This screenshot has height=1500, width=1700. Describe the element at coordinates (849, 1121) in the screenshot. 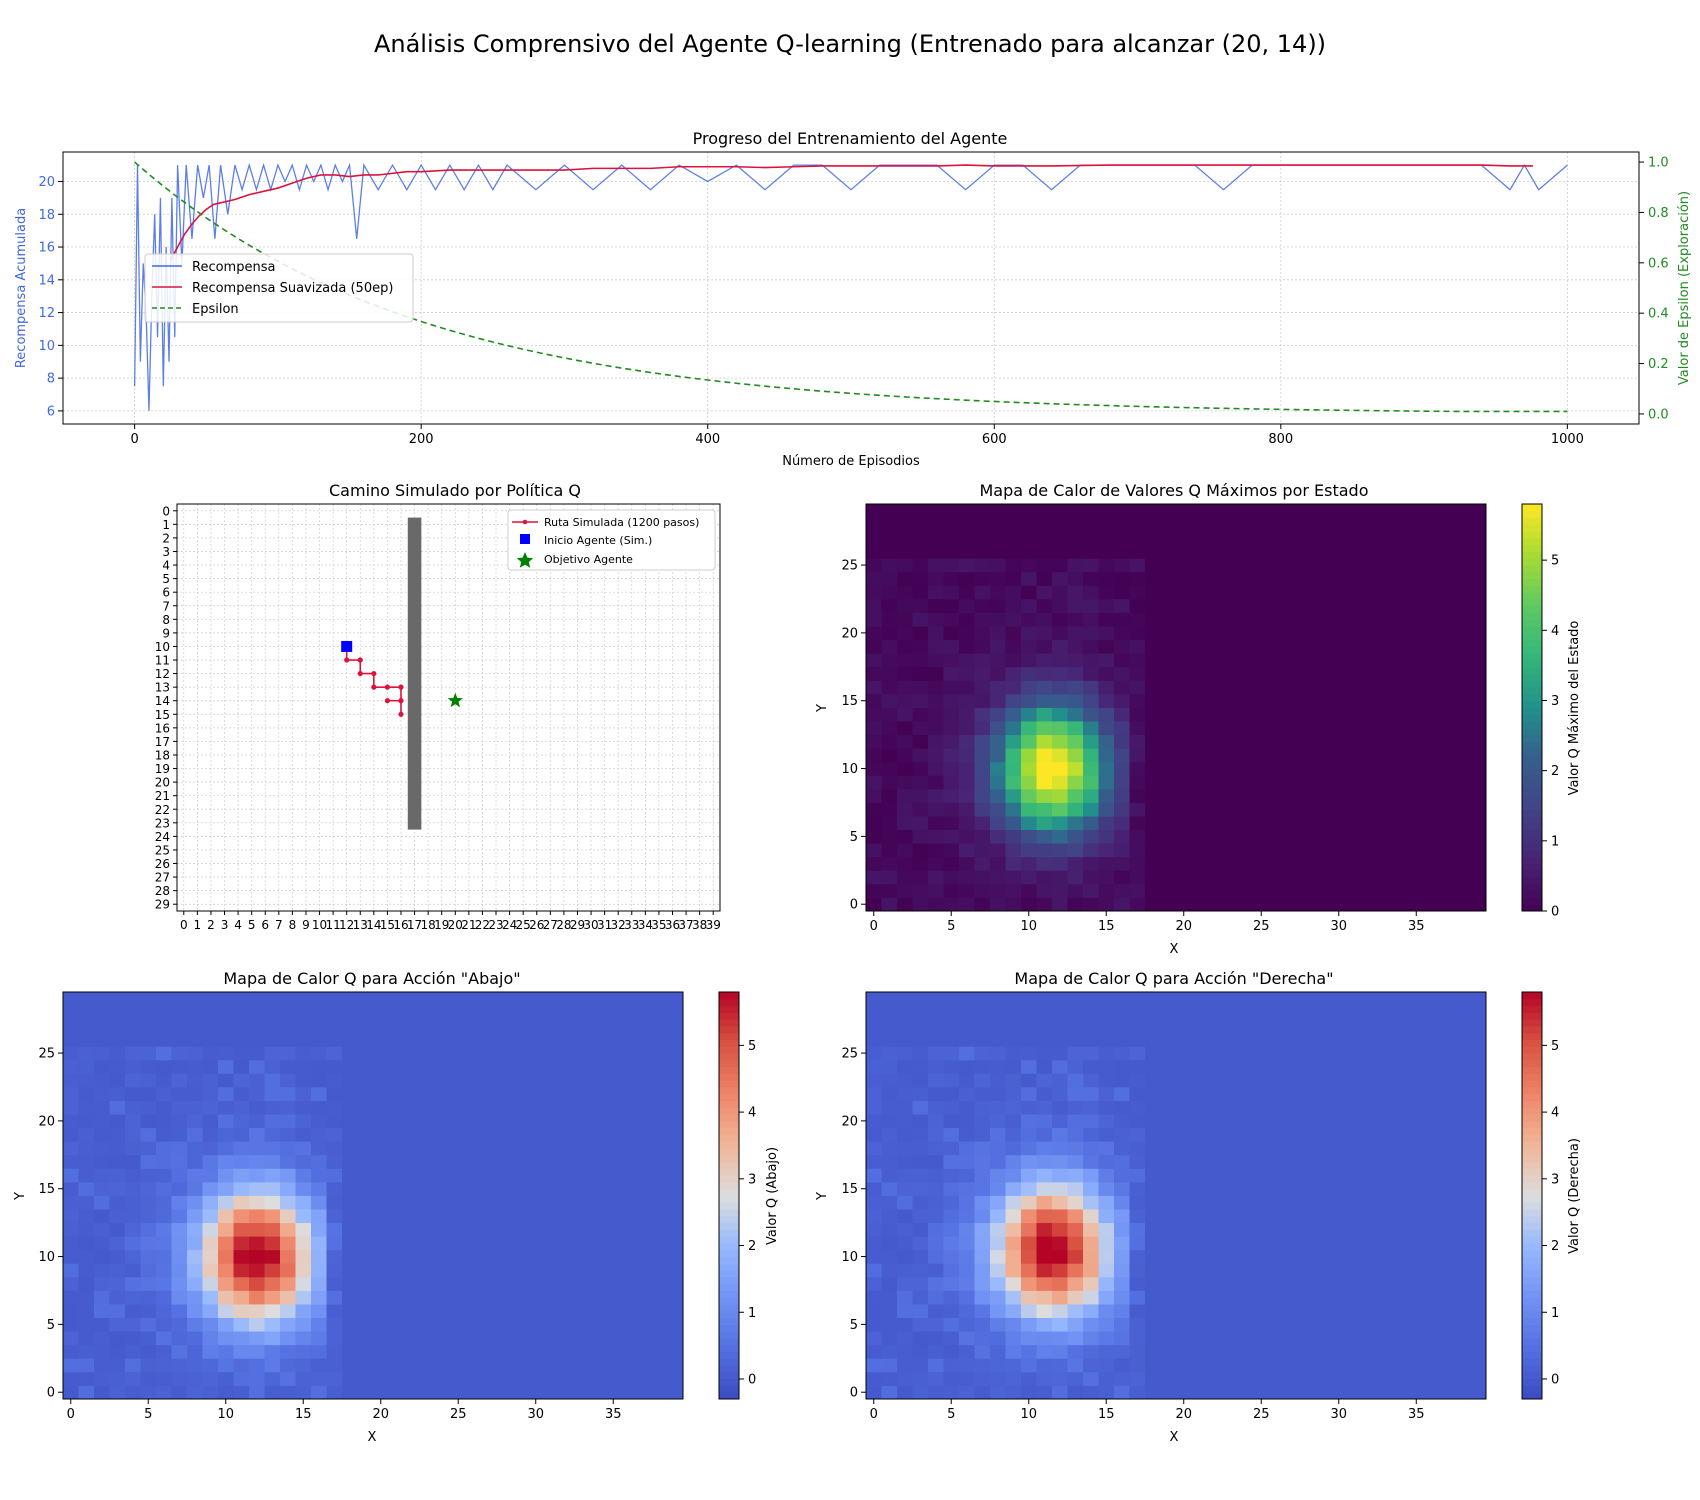

I see `heatmap-ytick-label: 20` at that location.